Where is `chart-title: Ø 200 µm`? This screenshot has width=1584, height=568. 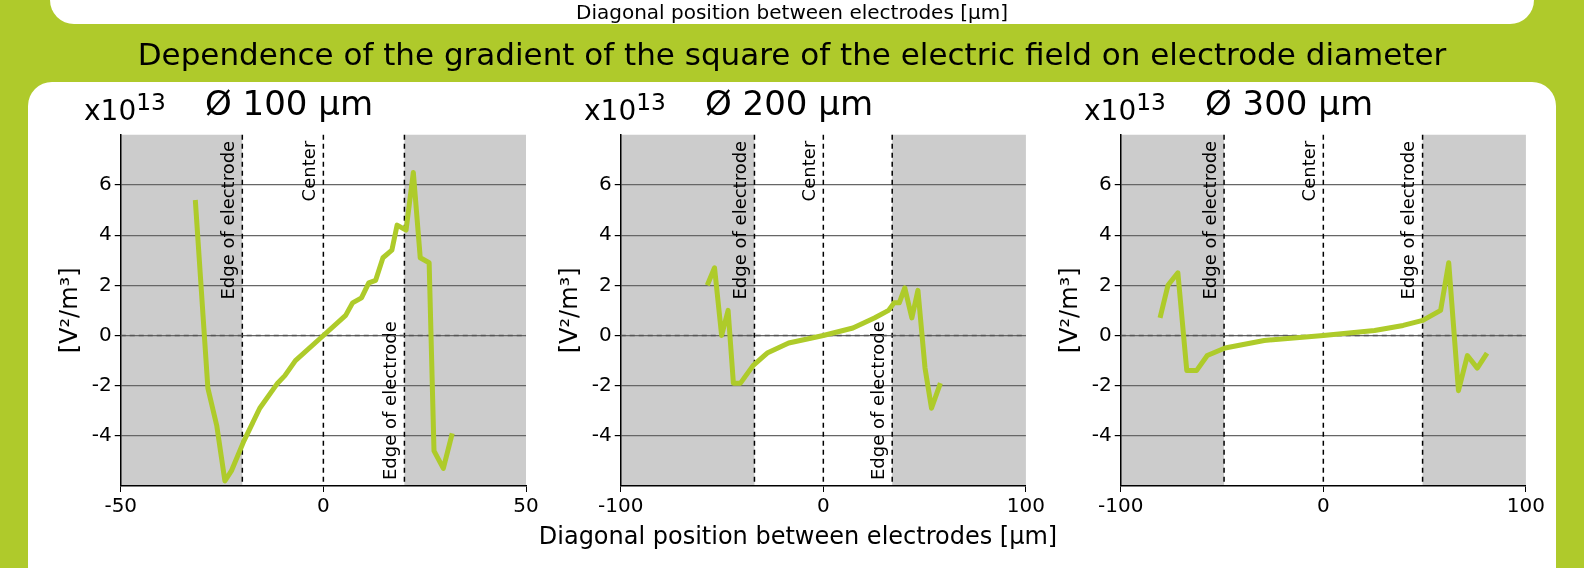
chart-title: Ø 200 µm is located at coordinates (789, 103).